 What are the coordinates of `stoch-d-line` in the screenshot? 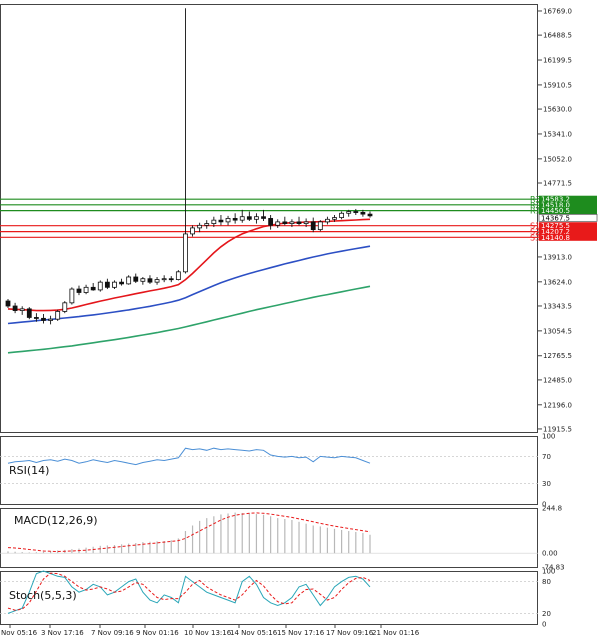 It's located at (189, 591).